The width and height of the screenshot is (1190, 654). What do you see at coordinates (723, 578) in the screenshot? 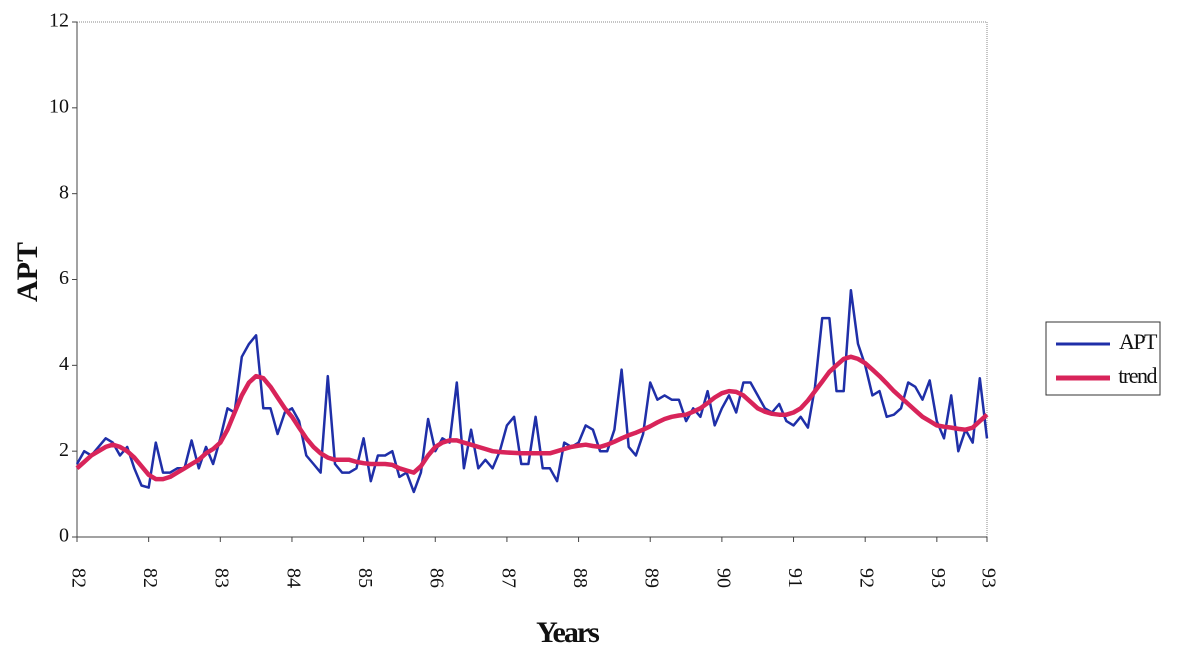
I see `x-tick-label: 90` at bounding box center [723, 578].